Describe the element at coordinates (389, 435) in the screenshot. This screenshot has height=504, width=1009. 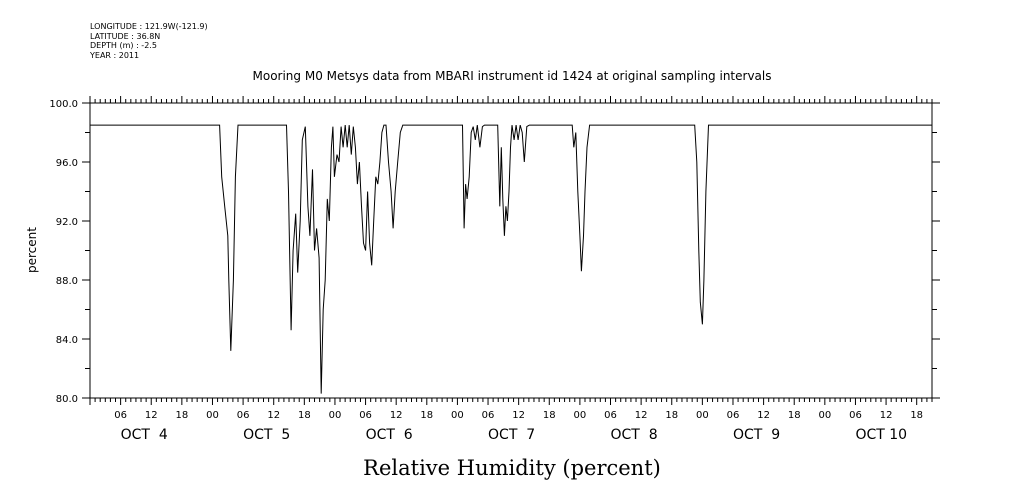
I see `x-day-label: OCT 6` at that location.